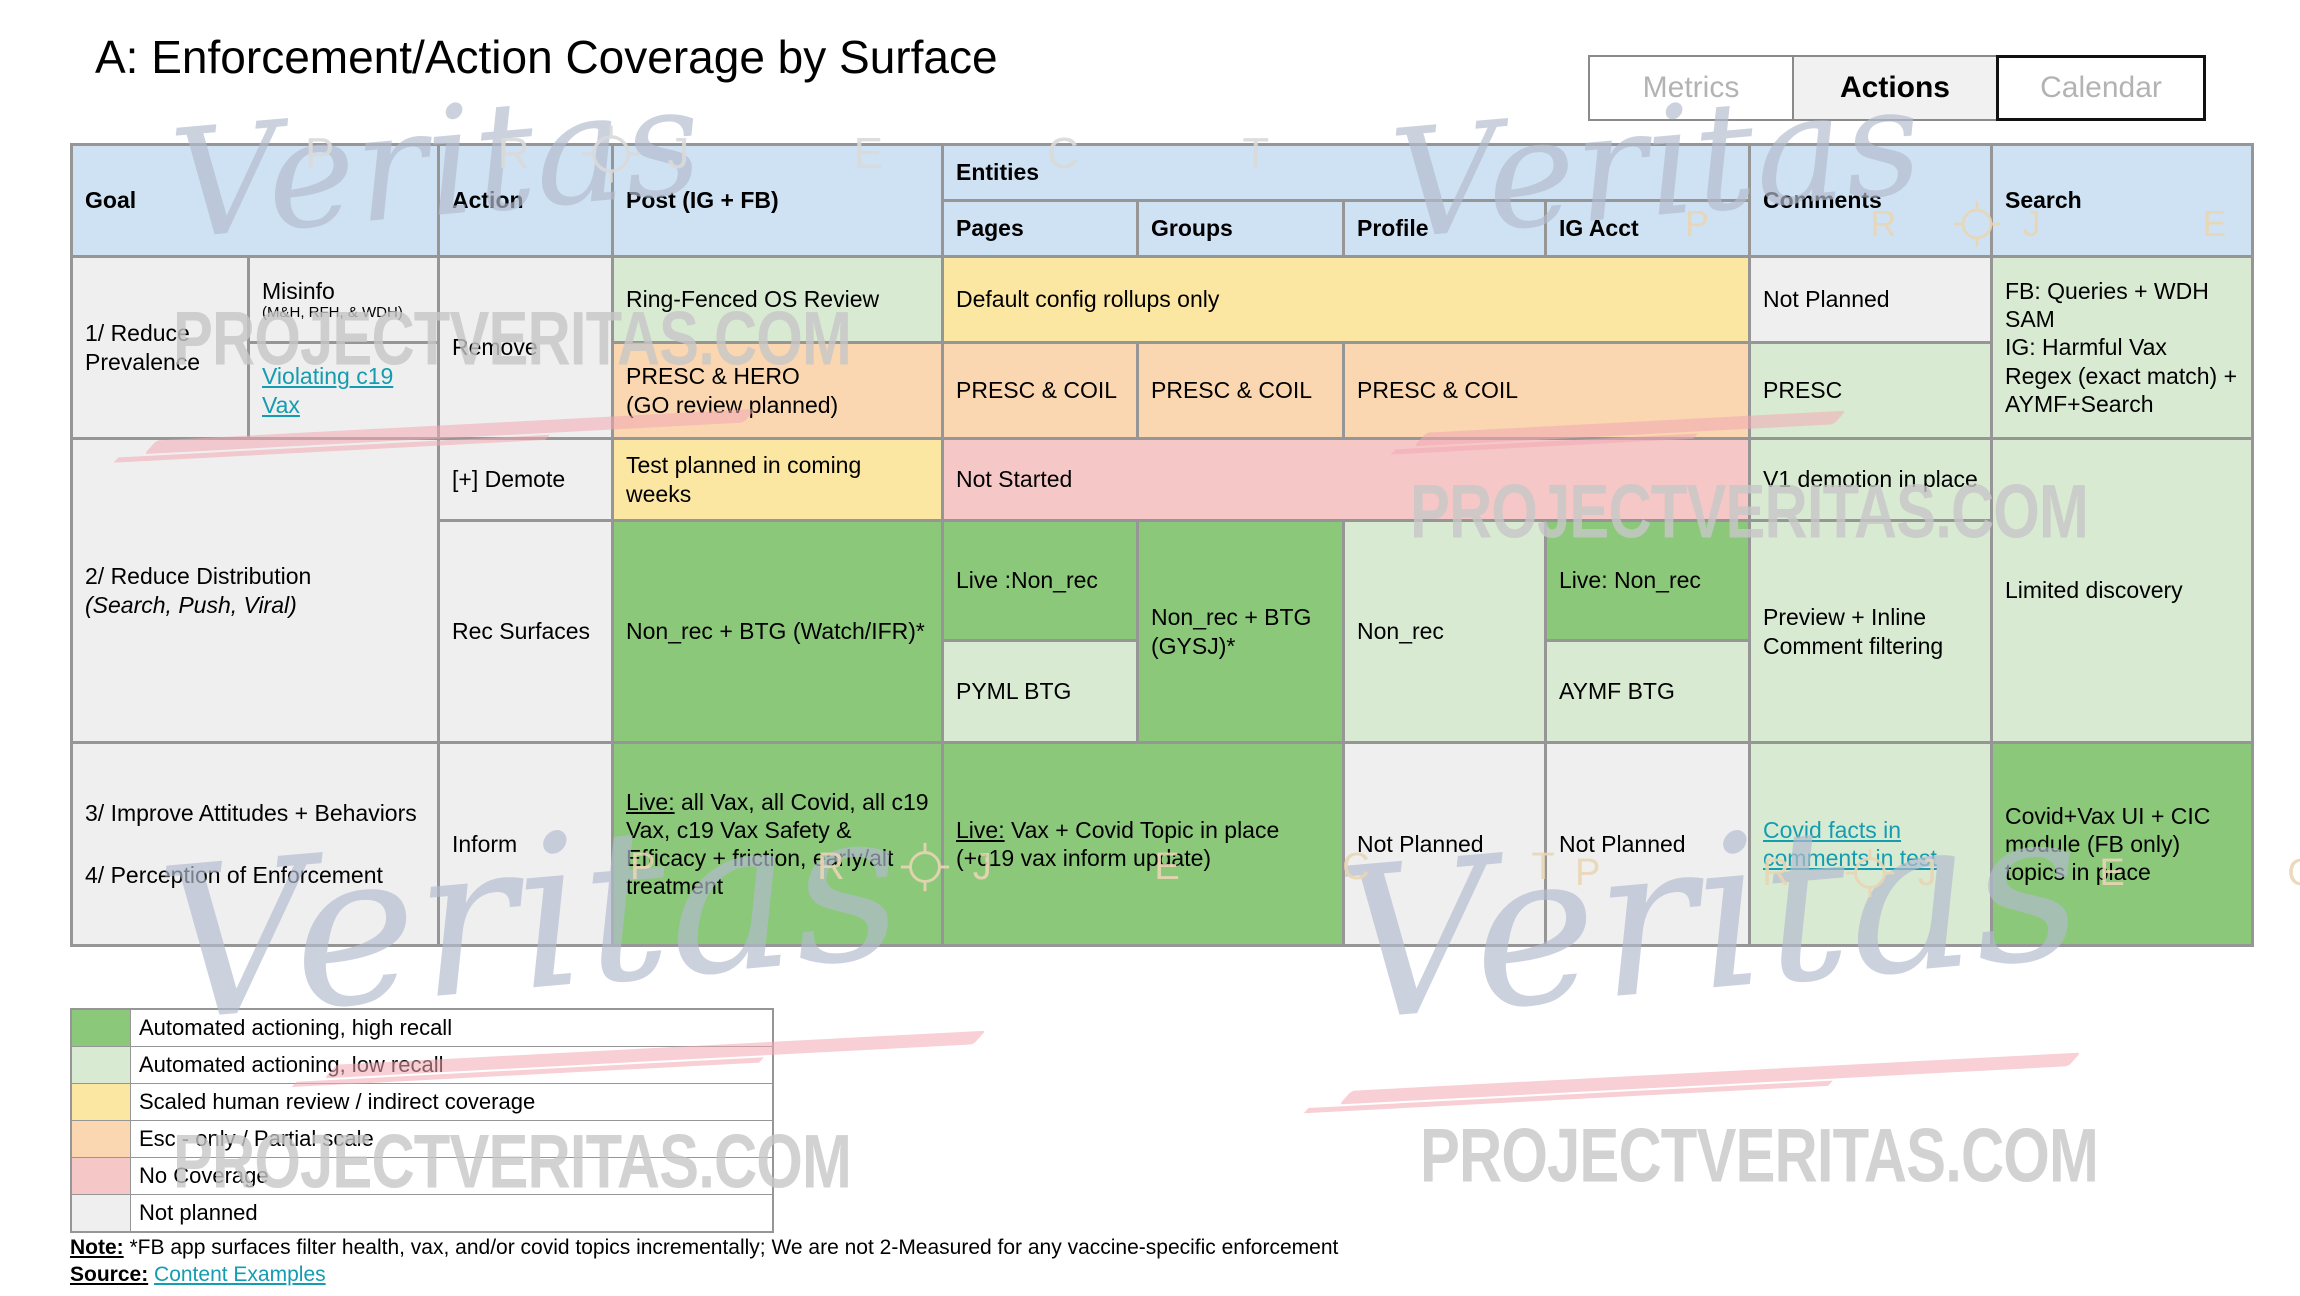  Describe the element at coordinates (422, 1212) in the screenshot. I see `legend-row-not-planned: Not planned` at that location.